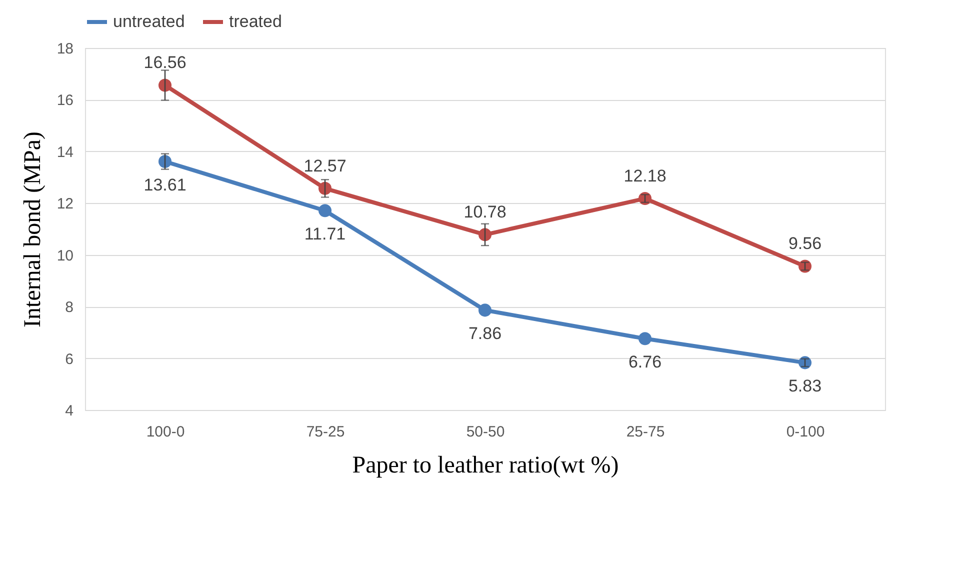  Describe the element at coordinates (33, 230) in the screenshot. I see `y-axis-title: Internal bond (MPa)` at that location.